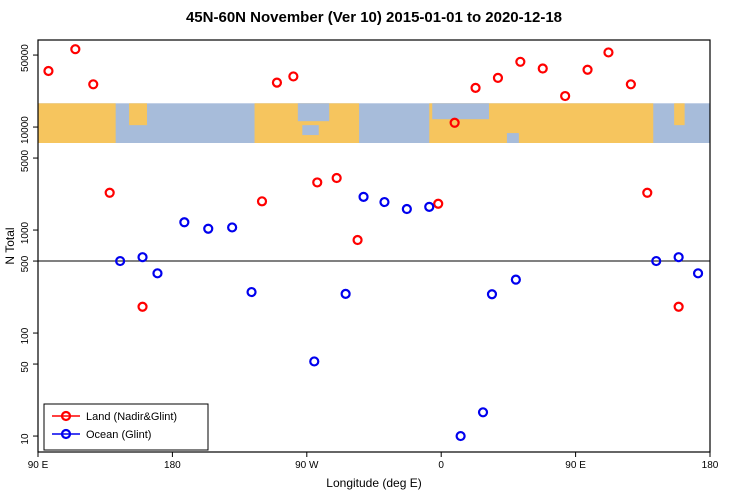  What do you see at coordinates (441, 465) in the screenshot?
I see `x-tick-label: 0` at bounding box center [441, 465].